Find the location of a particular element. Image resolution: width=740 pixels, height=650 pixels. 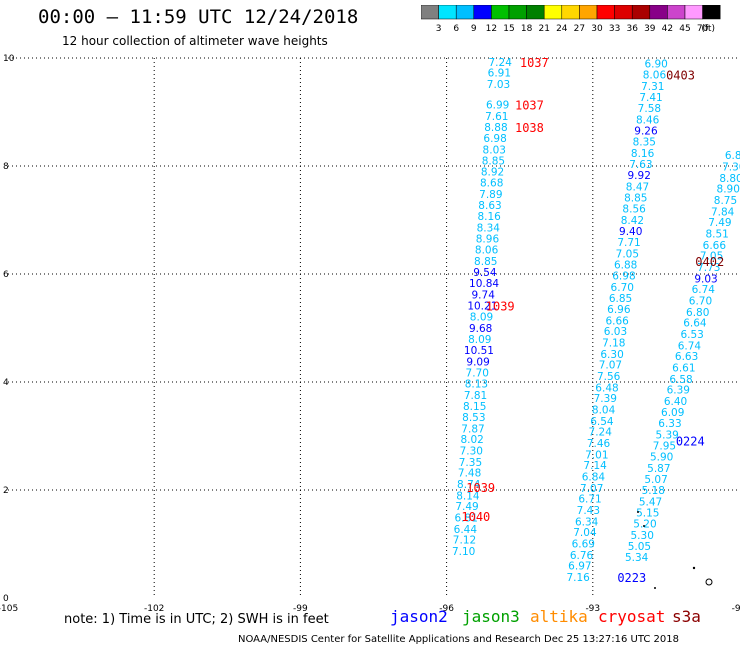

swh-value: 7.56 is located at coordinates (609, 377).